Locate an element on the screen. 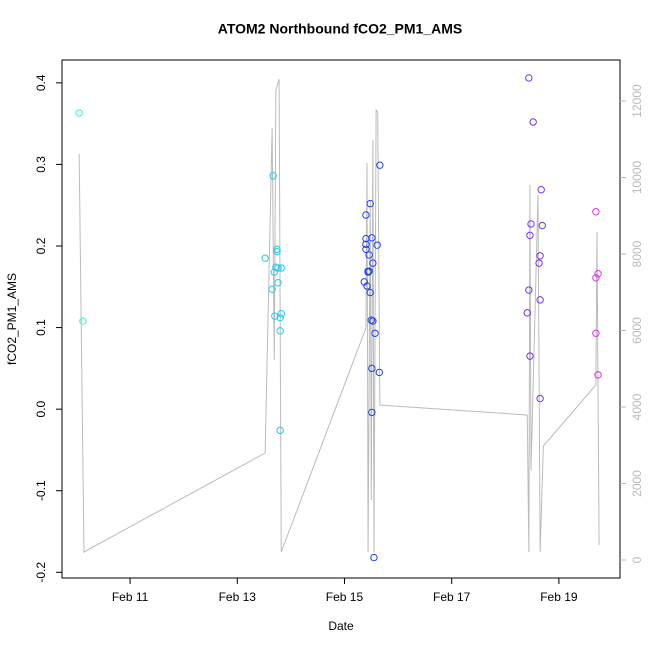 The height and width of the screenshot is (650, 650). x-tick-label: Feb 17 is located at coordinates (452, 597).